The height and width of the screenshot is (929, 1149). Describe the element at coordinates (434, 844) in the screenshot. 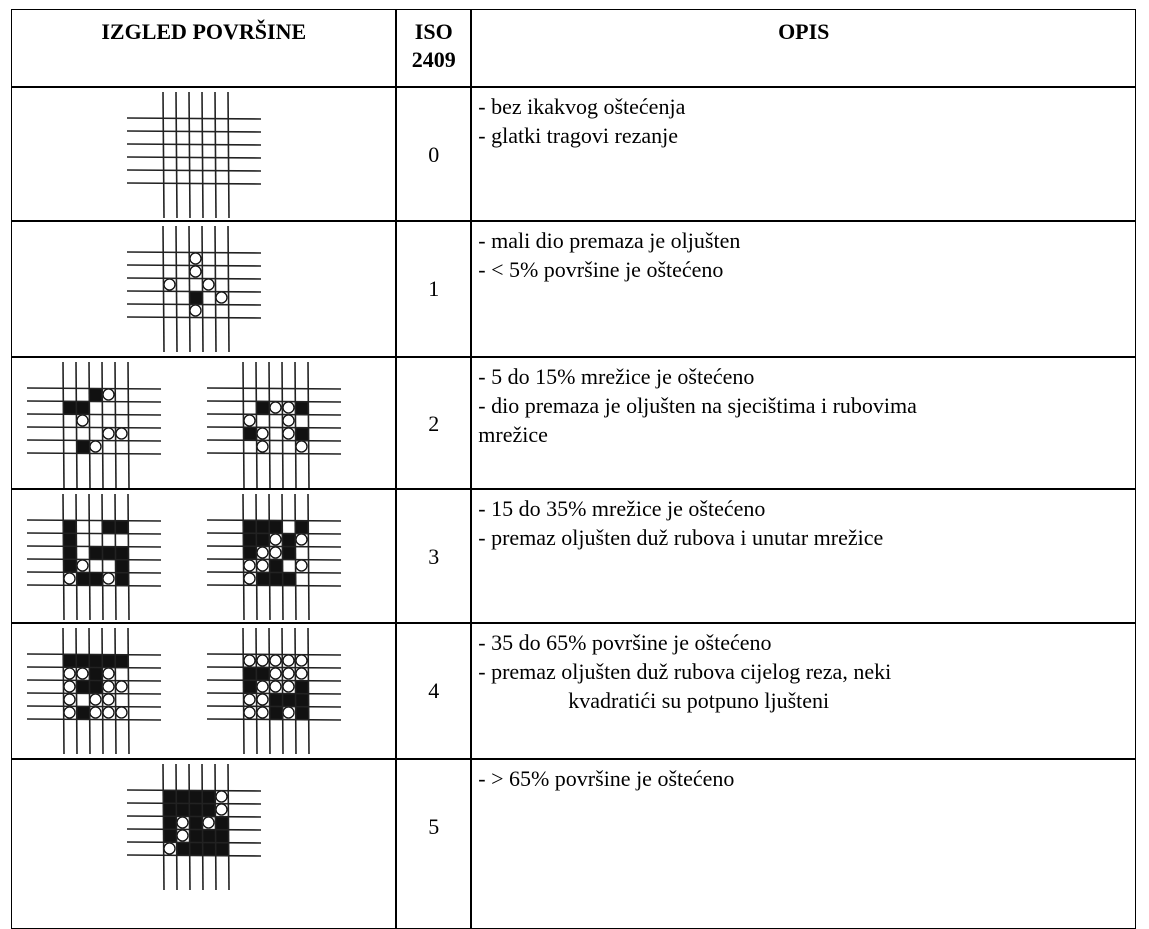

I see `iso-cell: 5` at that location.